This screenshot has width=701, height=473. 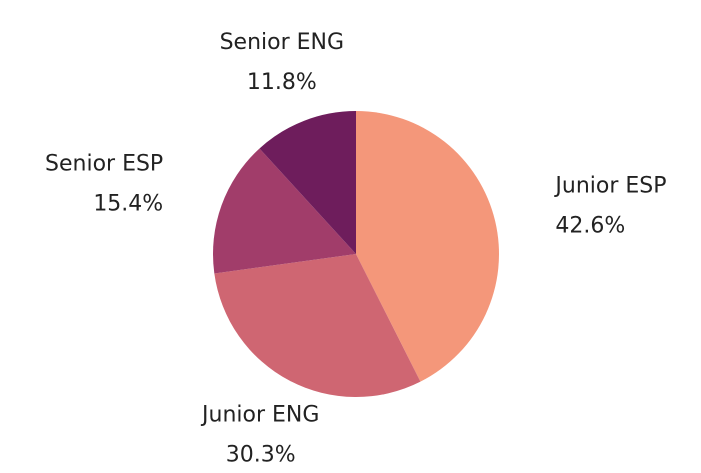 What do you see at coordinates (259, 415) in the screenshot?
I see `slice-label: Junior ENG` at bounding box center [259, 415].